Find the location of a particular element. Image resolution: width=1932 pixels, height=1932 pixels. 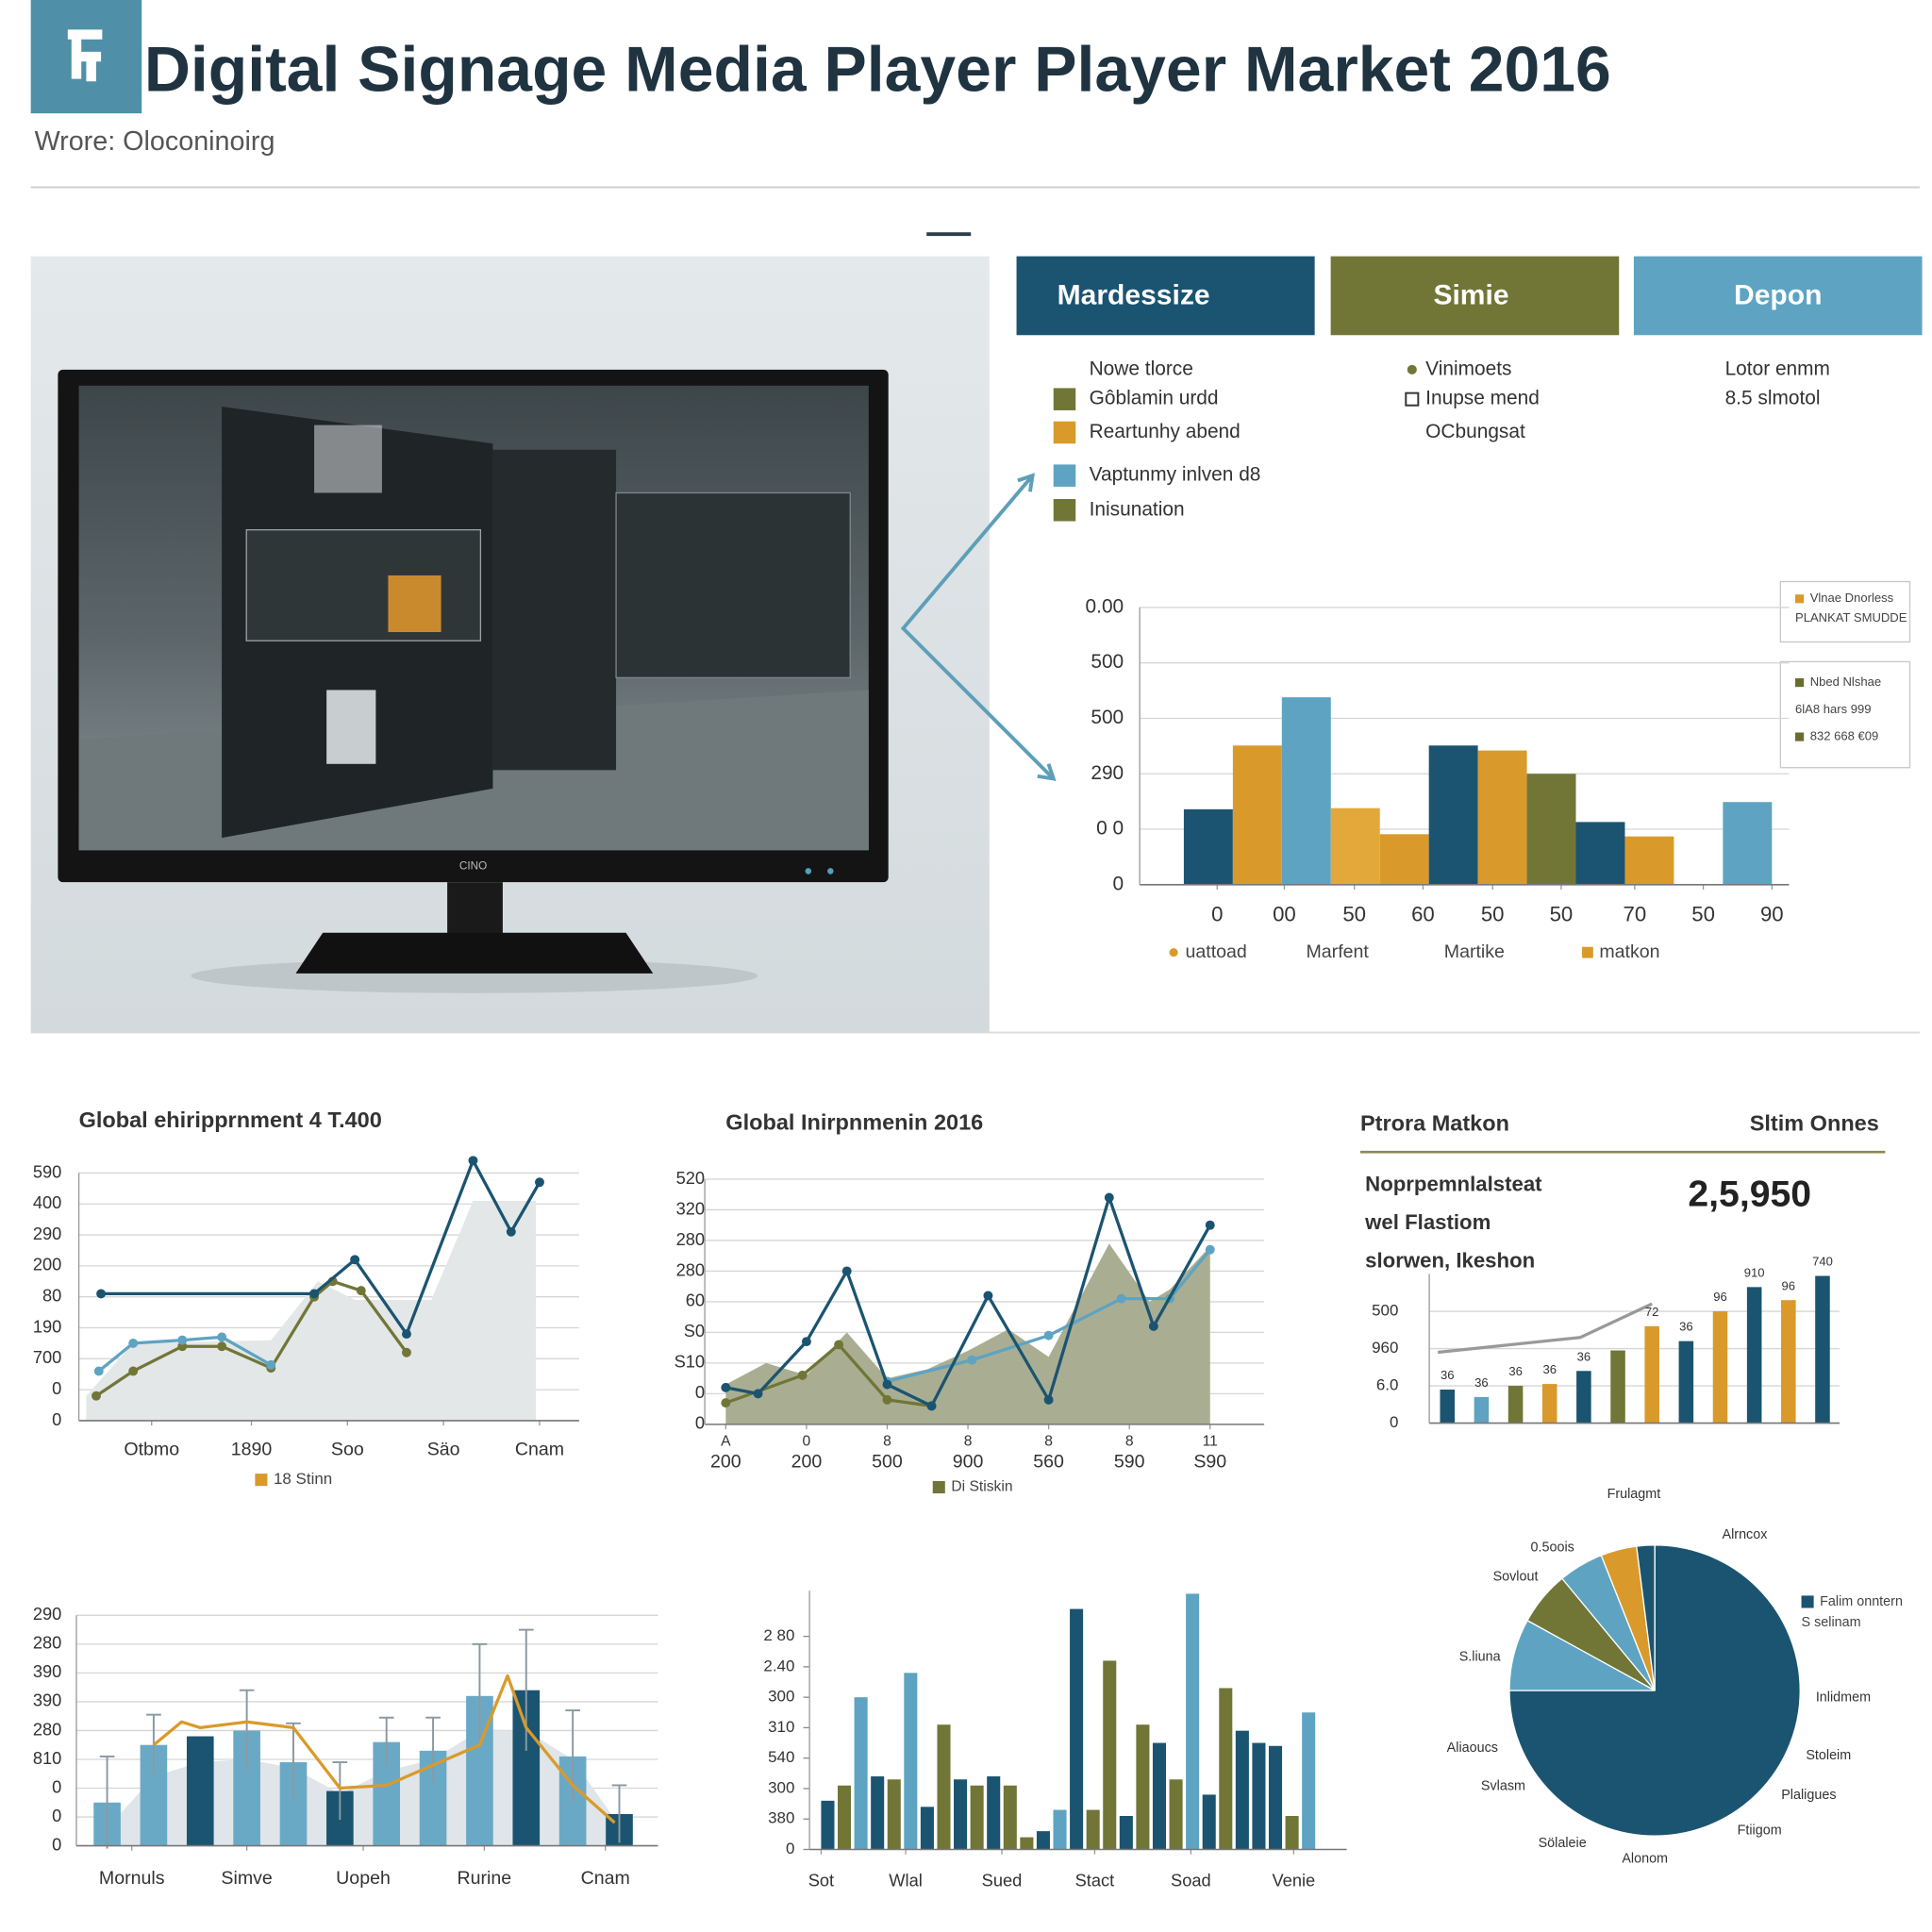

x-tick-label: 00 is located at coordinates (1285, 914).